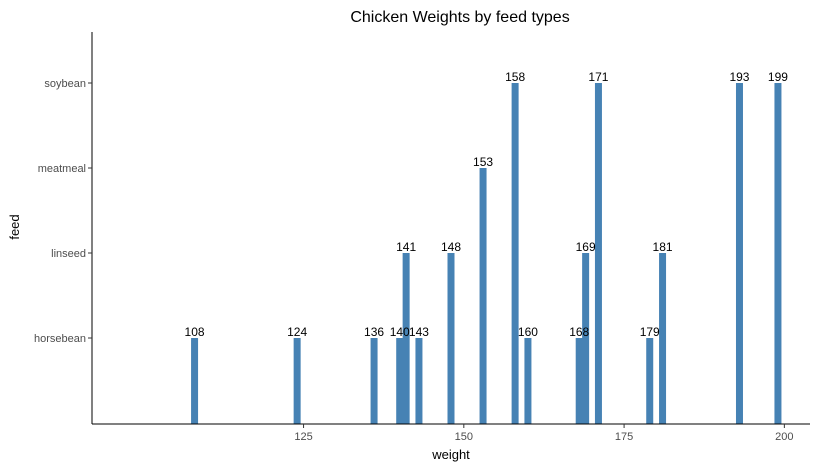  I want to click on x-tick-label: 125, so click(303, 437).